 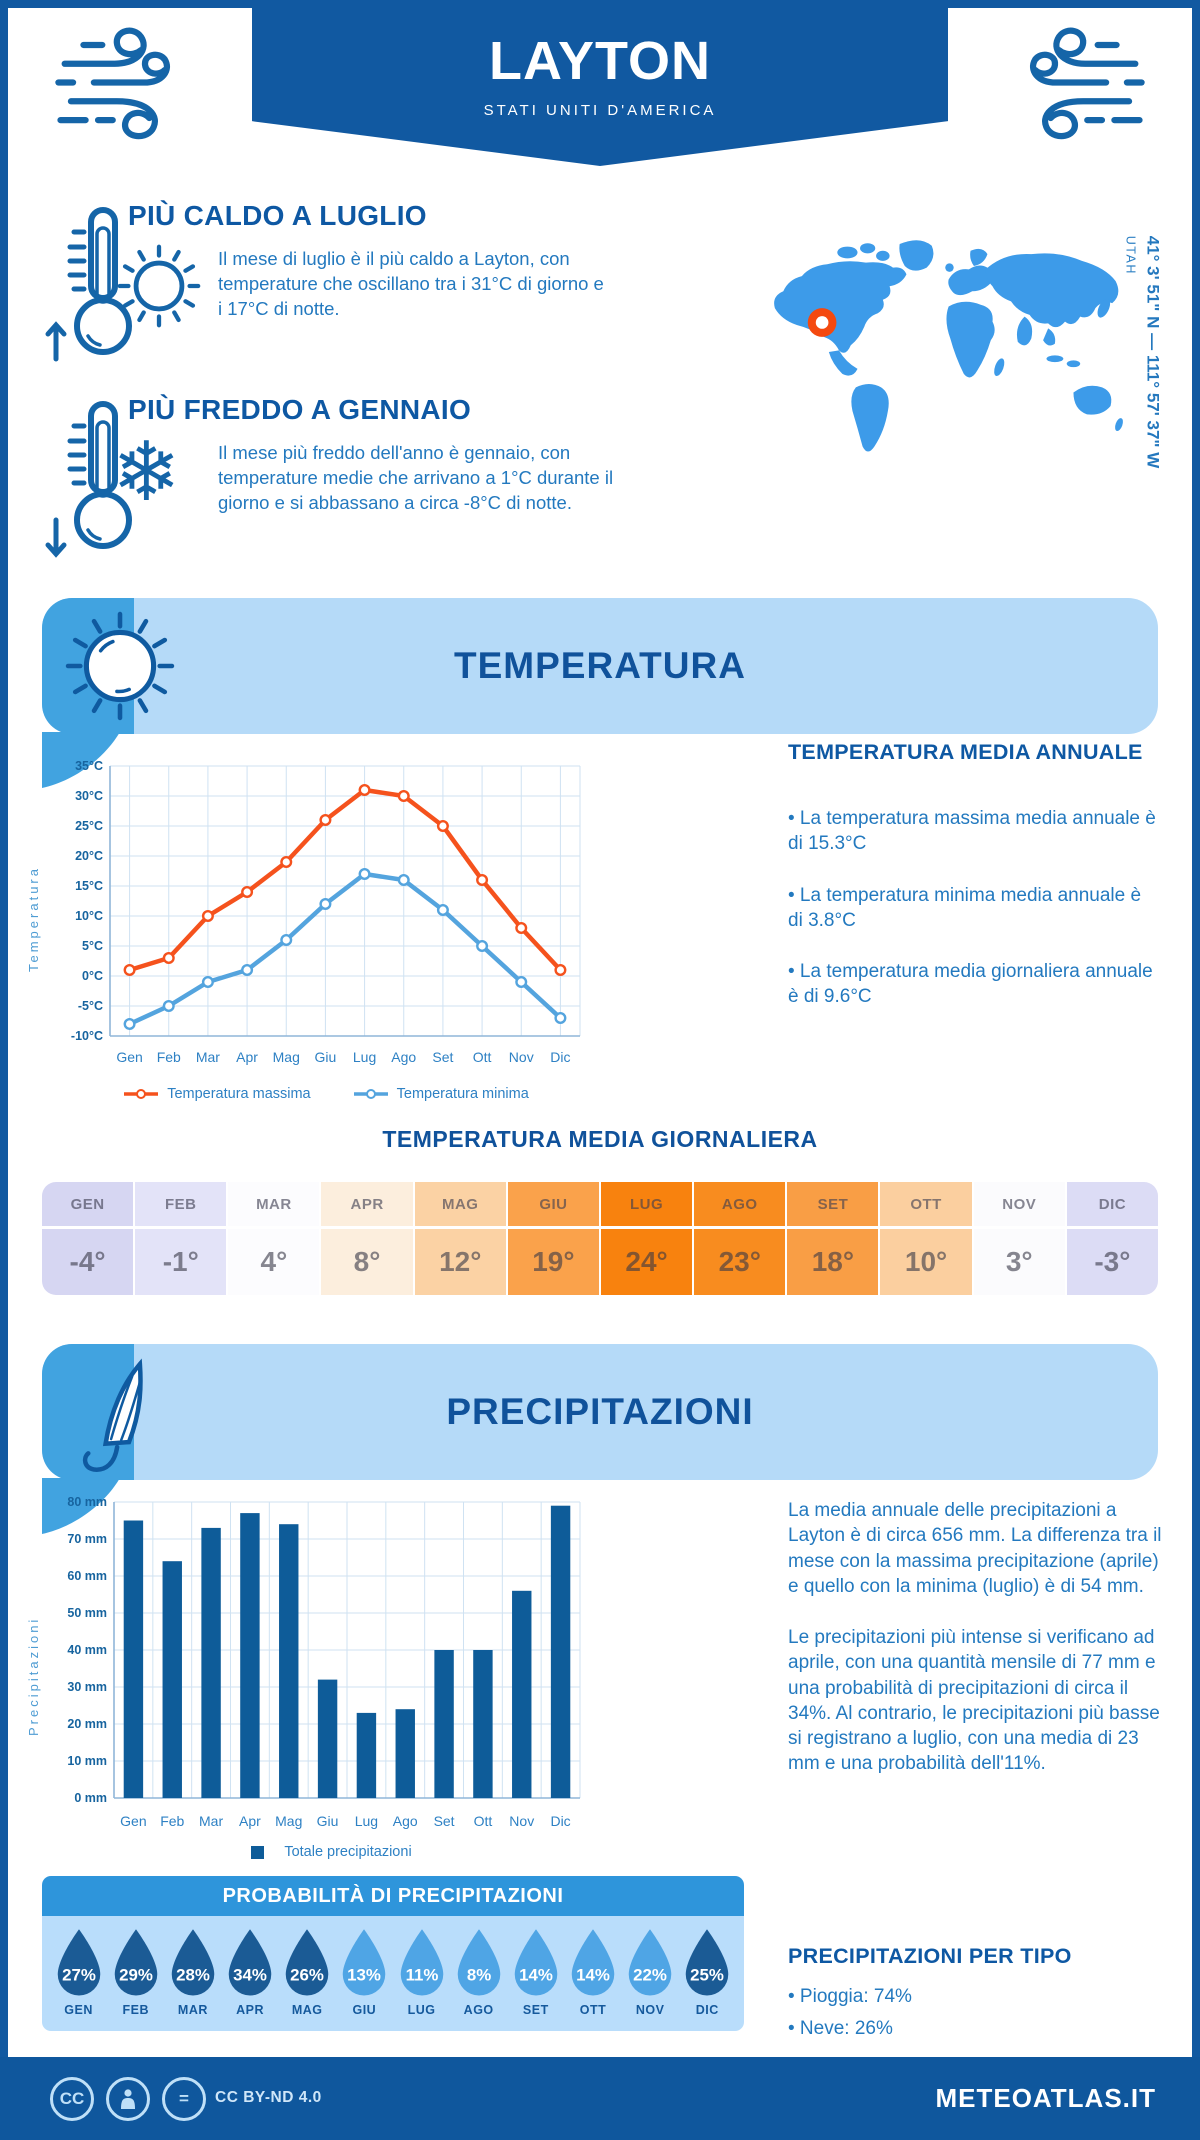 What do you see at coordinates (650, 1975) in the screenshot?
I see `drop-value: 22%` at bounding box center [650, 1975].